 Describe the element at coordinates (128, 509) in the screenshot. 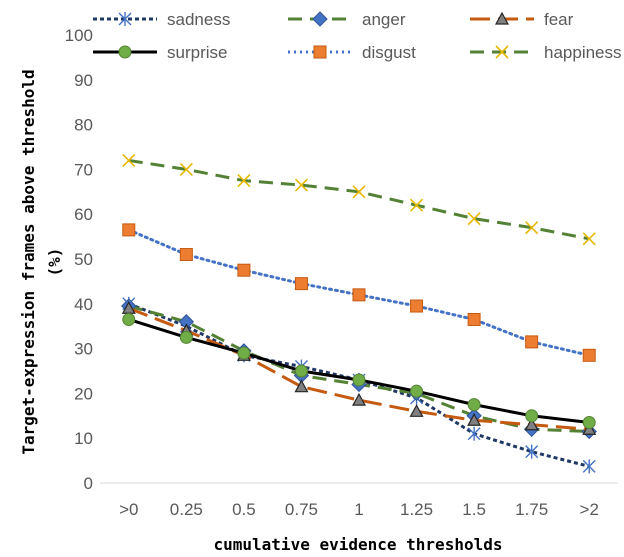

I see `x-tick-label: >0` at that location.